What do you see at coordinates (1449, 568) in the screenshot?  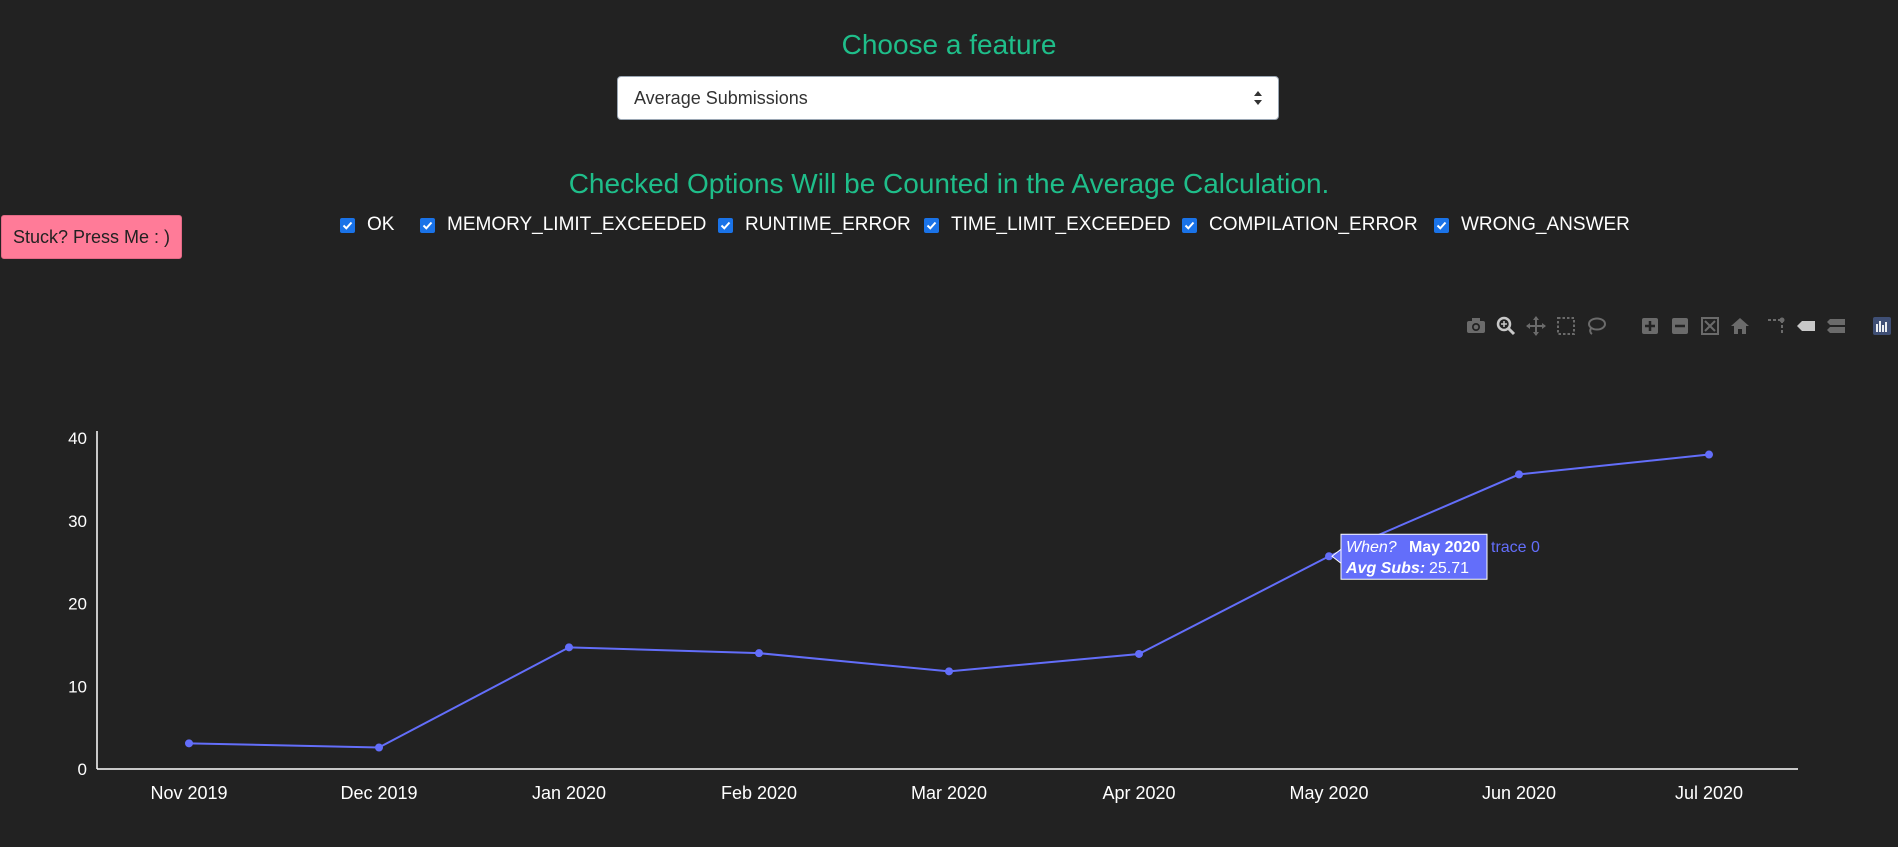 I see `tooltip-y-value: 25.71` at bounding box center [1449, 568].